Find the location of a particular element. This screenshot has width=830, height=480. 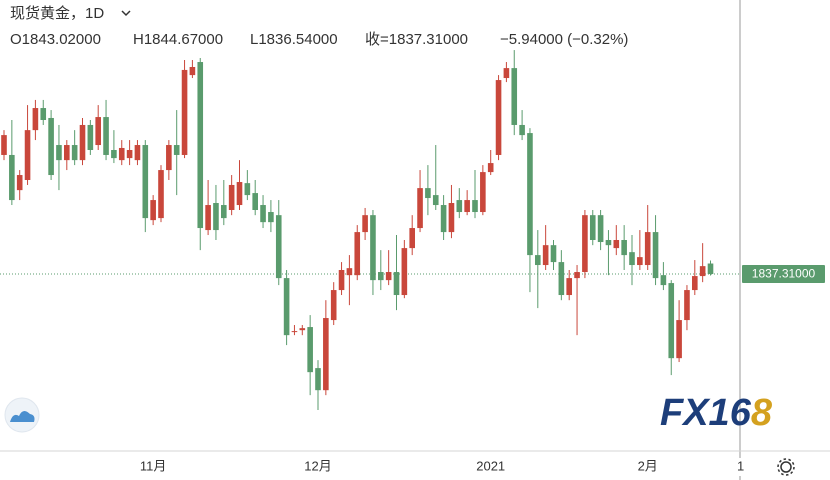

gear-teeth is located at coordinates (786, 467).